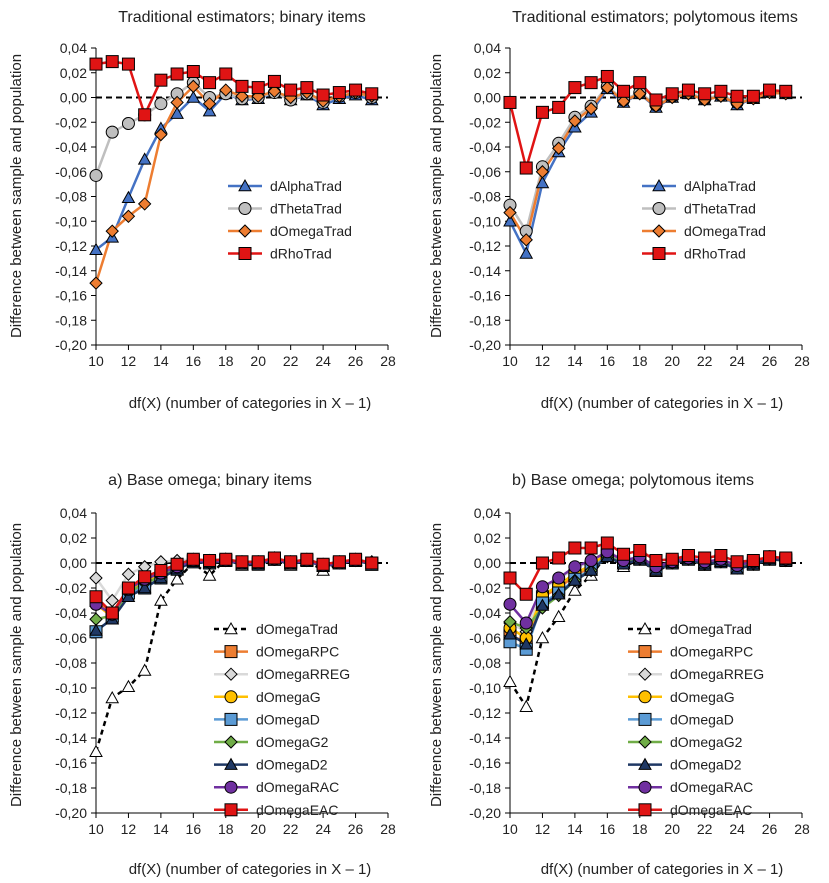 The height and width of the screenshot is (883, 829). I want to click on series-line, so click(647, 568).